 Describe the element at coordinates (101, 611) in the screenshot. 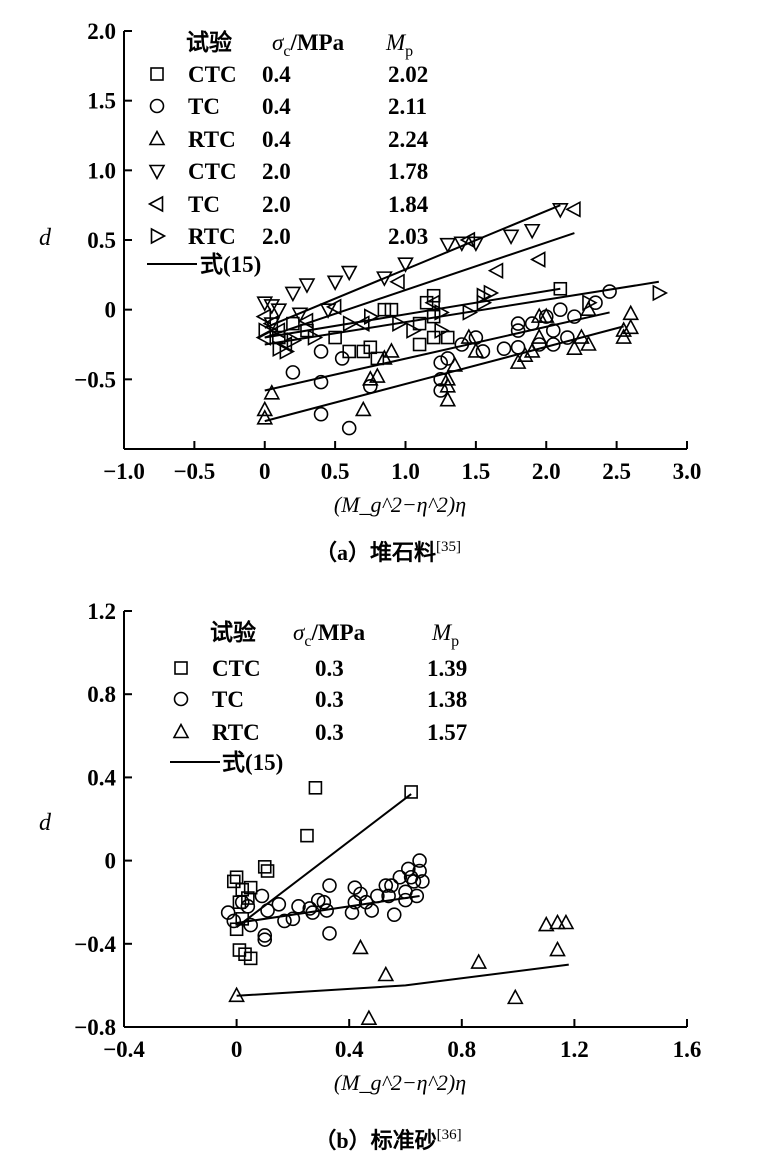

I see `y-tick-label: 1.2` at that location.